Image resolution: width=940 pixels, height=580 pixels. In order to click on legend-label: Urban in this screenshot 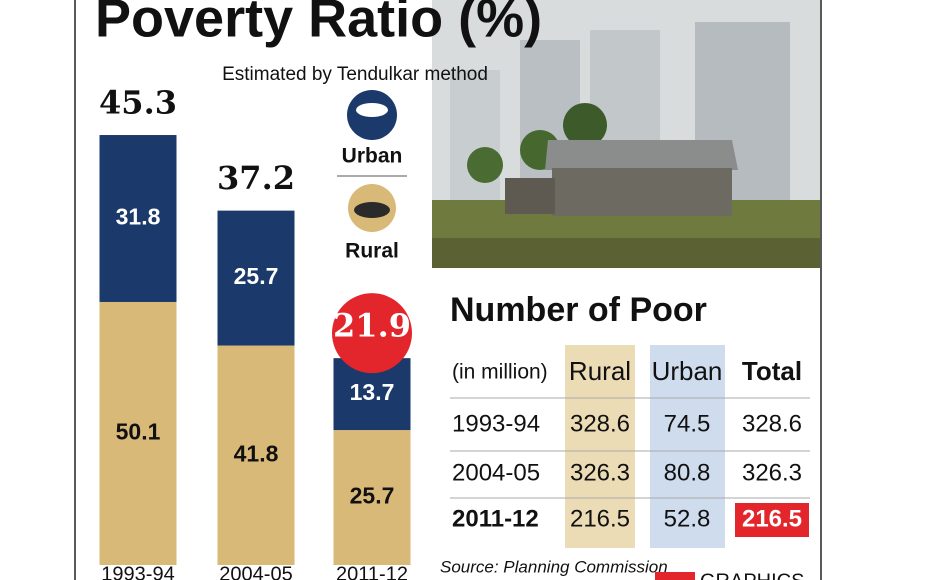, I will do `click(372, 156)`.